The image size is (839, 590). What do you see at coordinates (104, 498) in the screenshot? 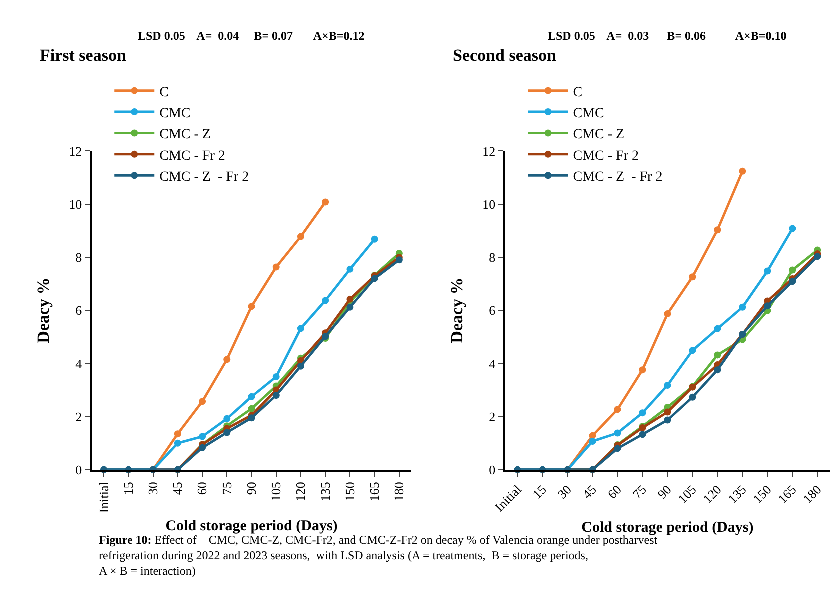
I see `x-tick-label: Initial` at bounding box center [104, 498].